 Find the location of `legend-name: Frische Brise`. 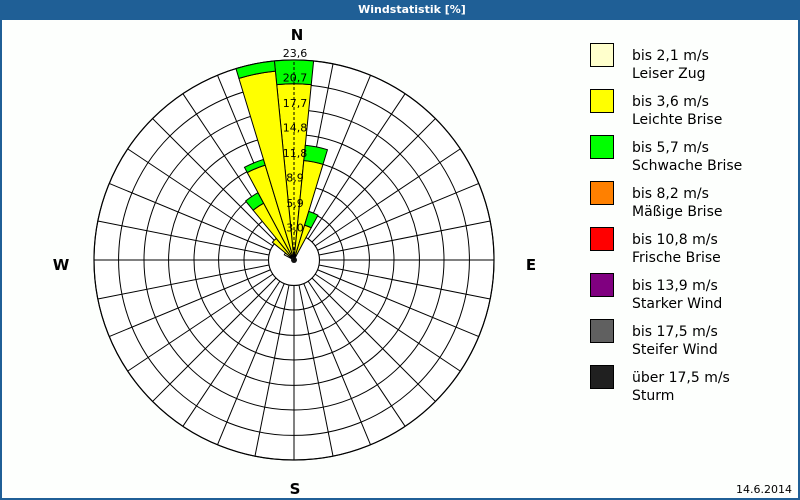

legend-name: Frische Brise is located at coordinates (676, 258).